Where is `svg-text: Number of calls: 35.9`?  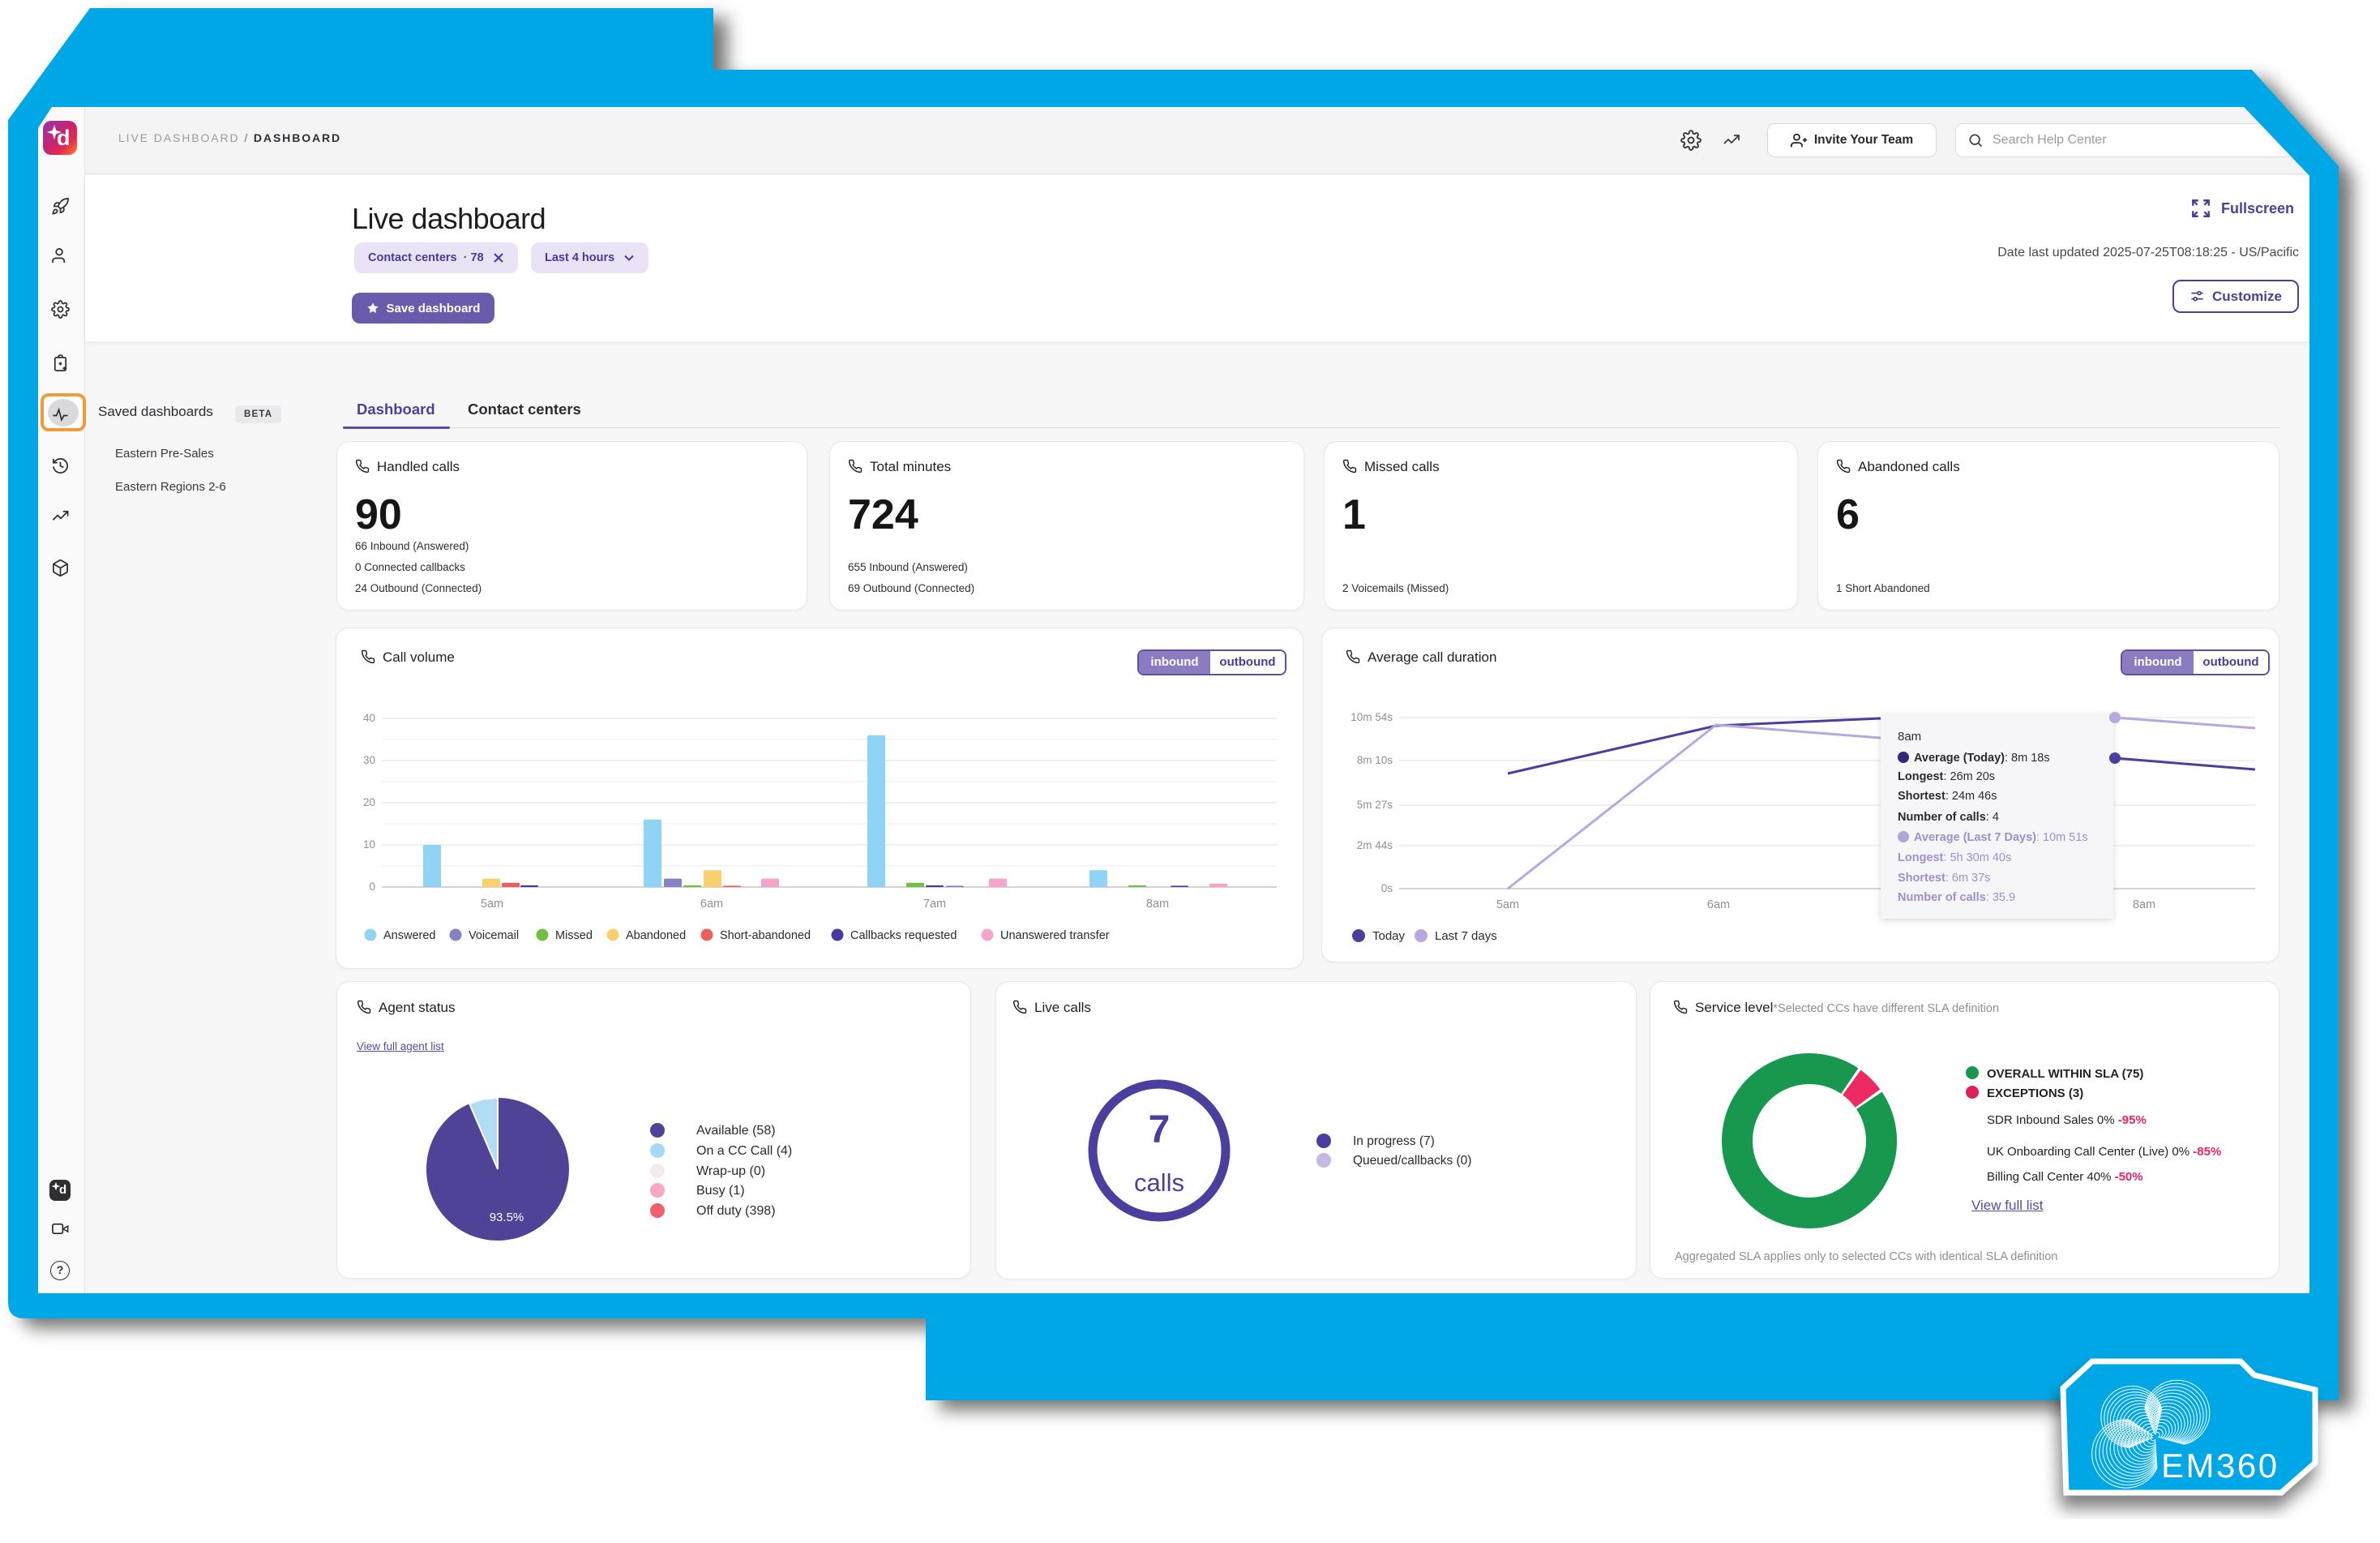 svg-text: Number of calls: 35.9 is located at coordinates (1956, 897).